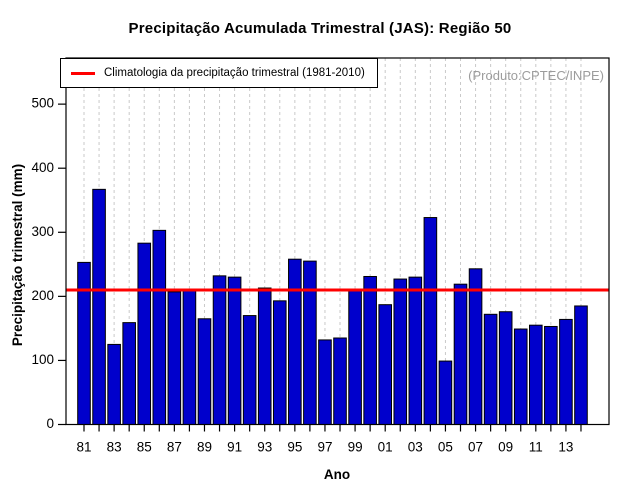 This screenshot has width=640, height=500. Describe the element at coordinates (355, 358) in the screenshot. I see `bar-1999` at that location.